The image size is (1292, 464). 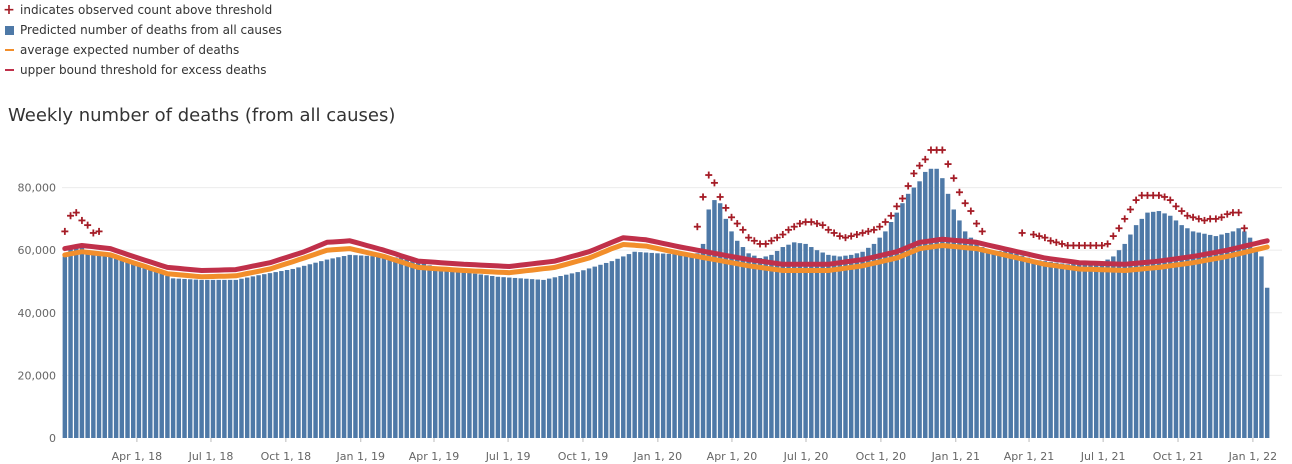 I want to click on legend-label: indicates observed count above threshold, so click(x=146, y=10).